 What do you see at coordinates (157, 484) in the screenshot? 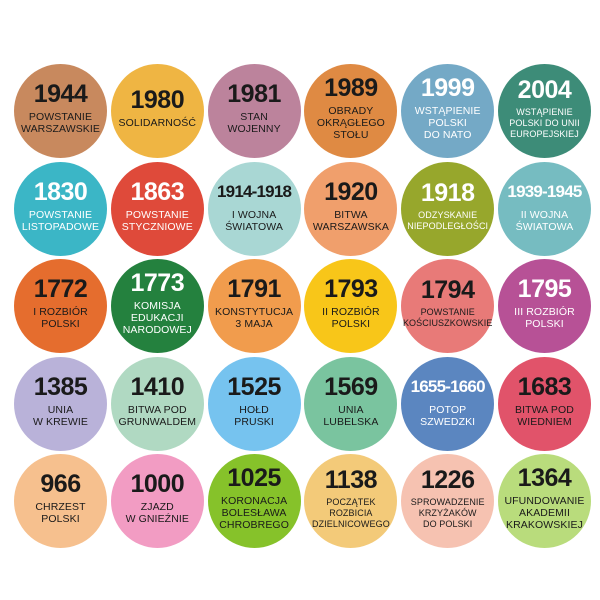
I see `event-year: 1000` at bounding box center [157, 484].